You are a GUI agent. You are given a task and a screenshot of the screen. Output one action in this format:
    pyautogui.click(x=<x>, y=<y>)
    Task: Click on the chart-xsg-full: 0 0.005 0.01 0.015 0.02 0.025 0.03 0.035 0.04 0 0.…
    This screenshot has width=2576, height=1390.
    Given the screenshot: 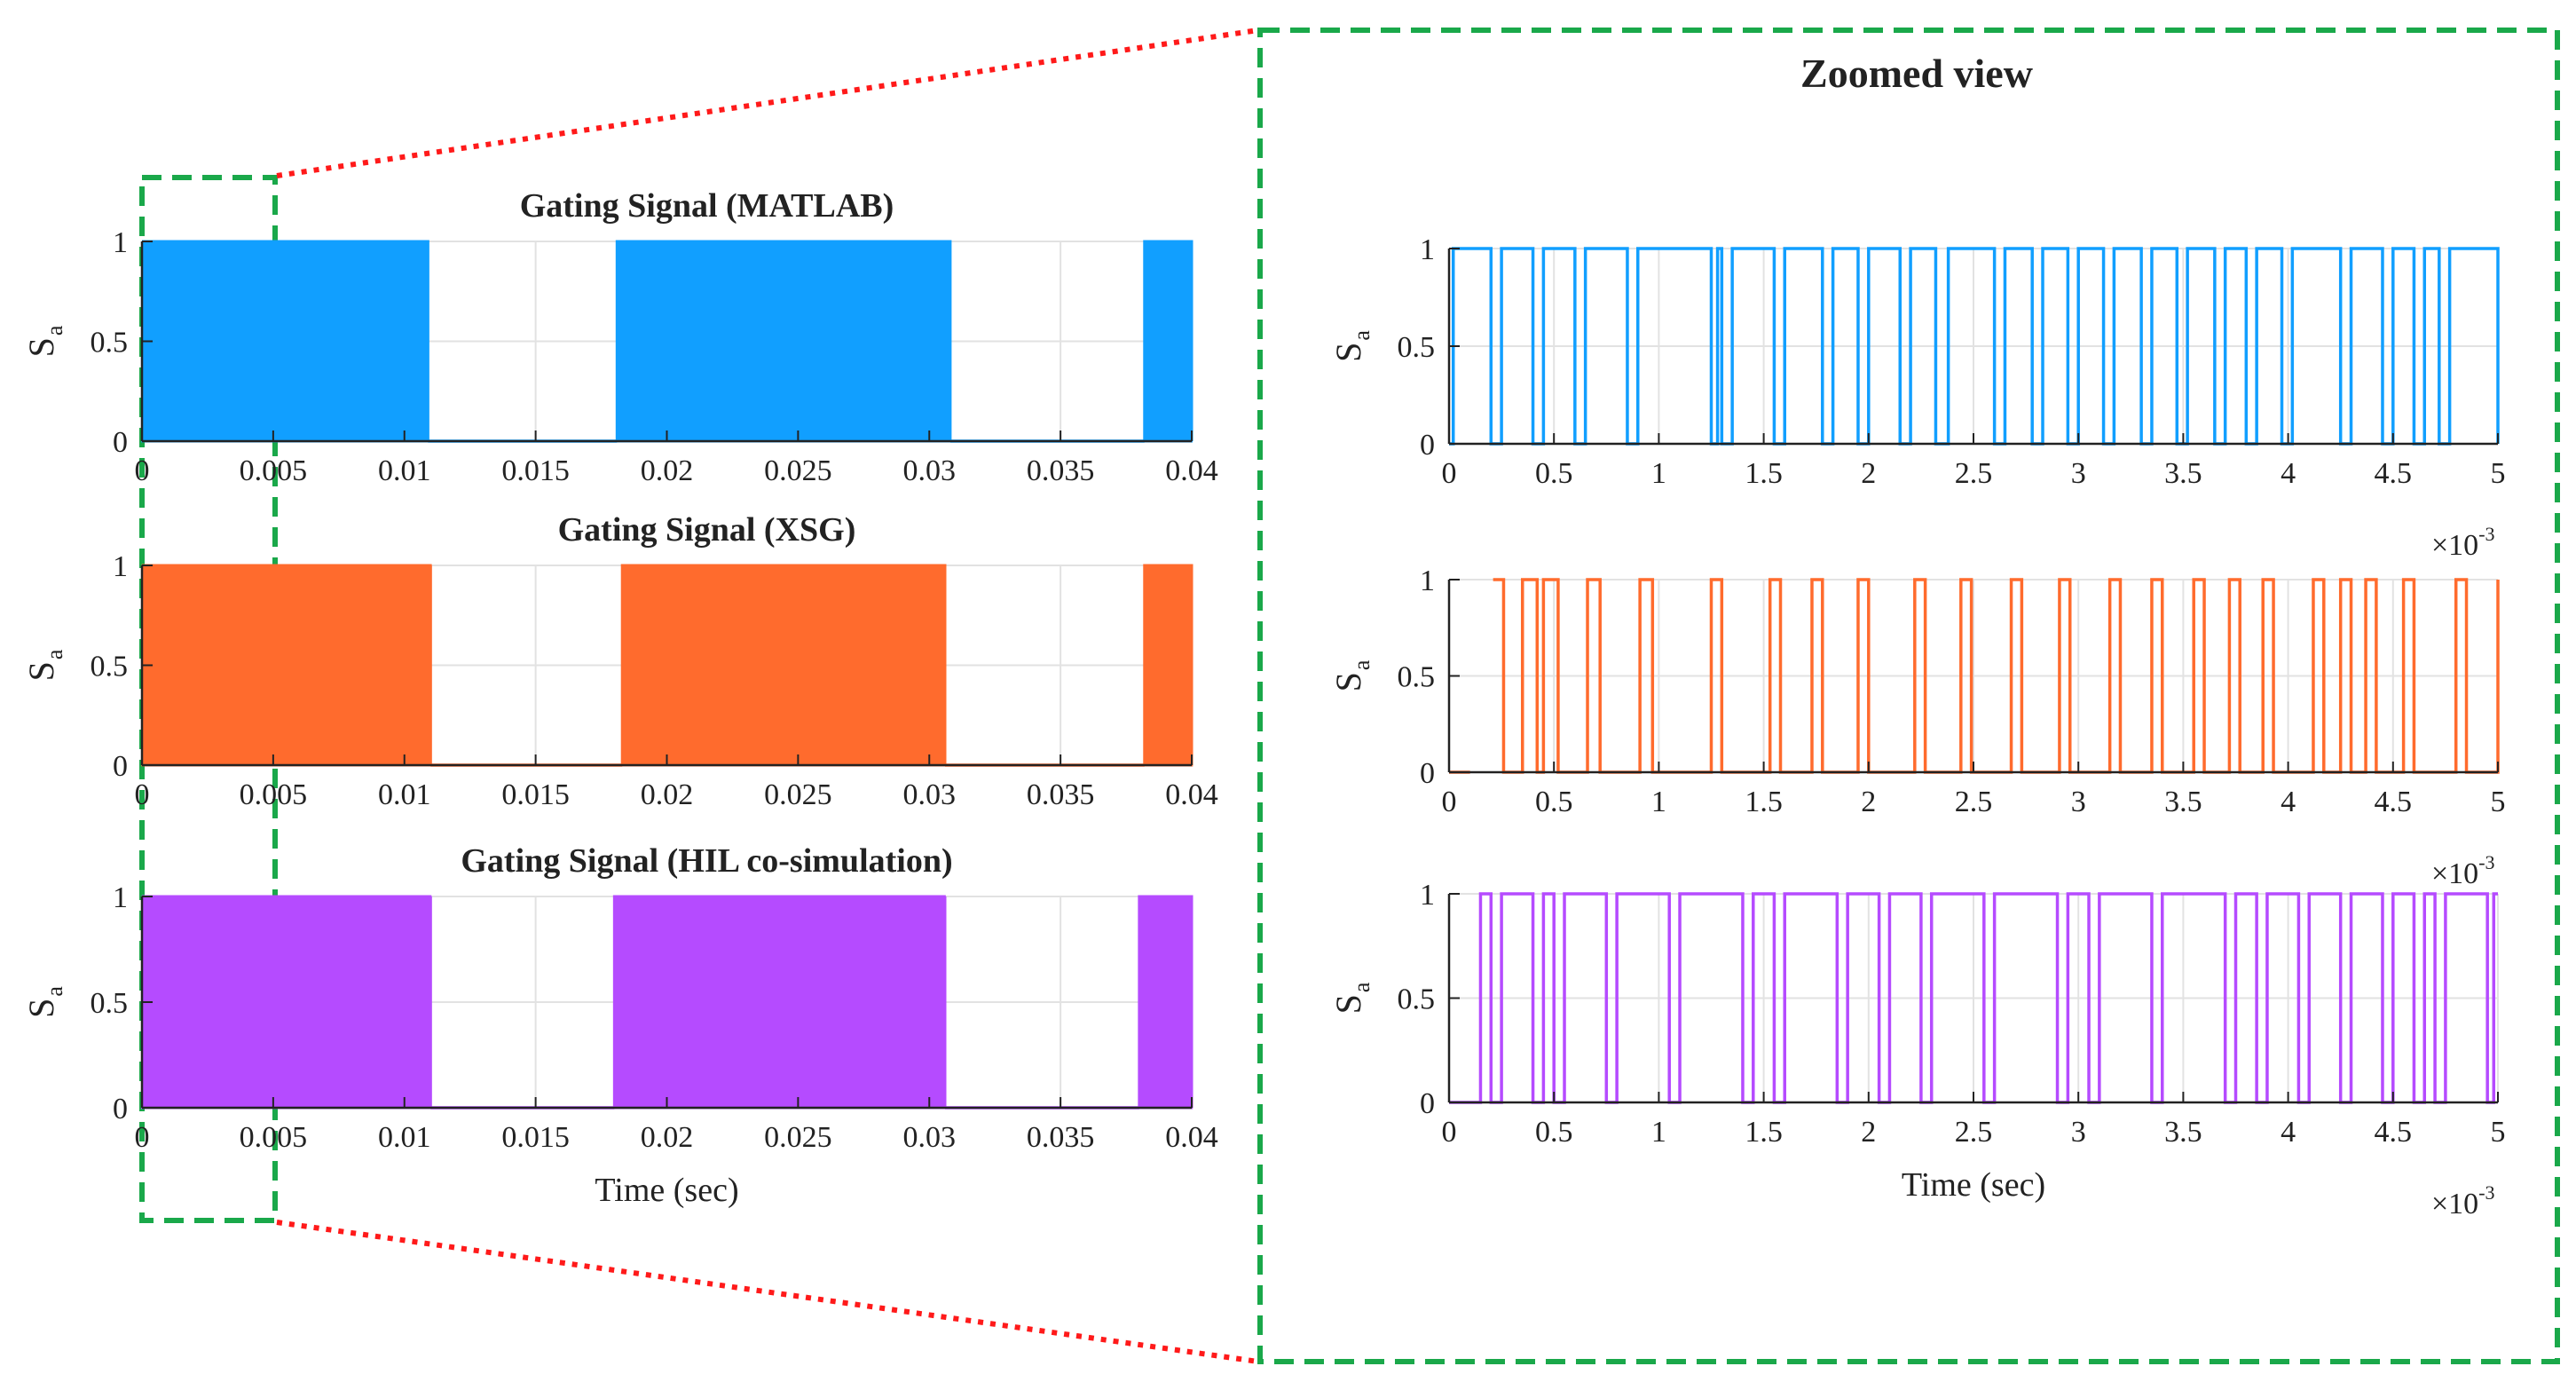 What is the action you would take?
    pyautogui.click(x=620, y=661)
    